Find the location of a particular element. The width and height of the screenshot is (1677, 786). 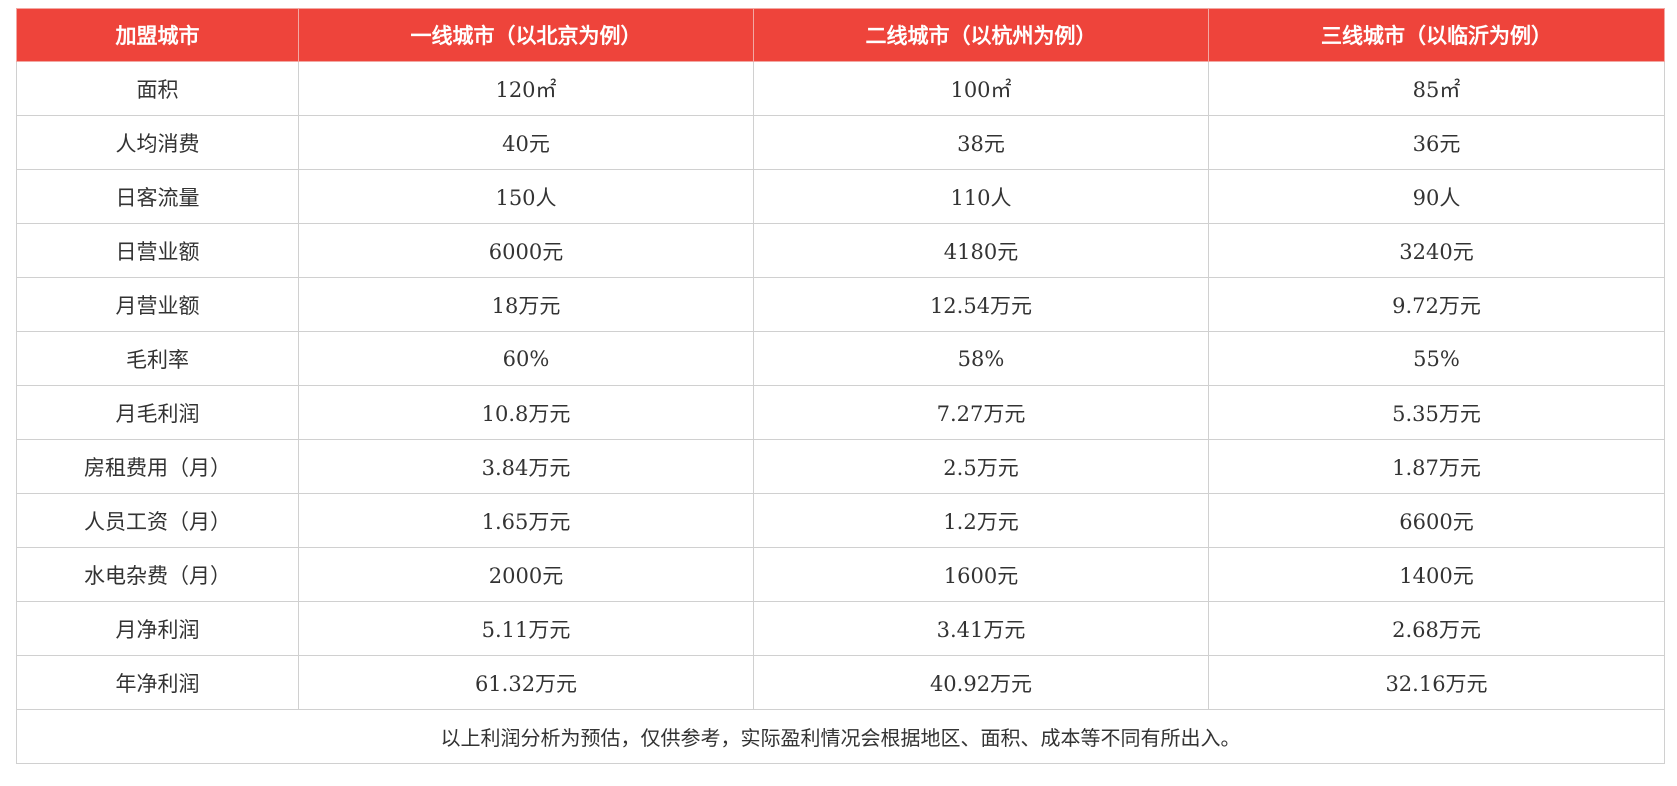

table-cell: 110人 is located at coordinates (981, 196).